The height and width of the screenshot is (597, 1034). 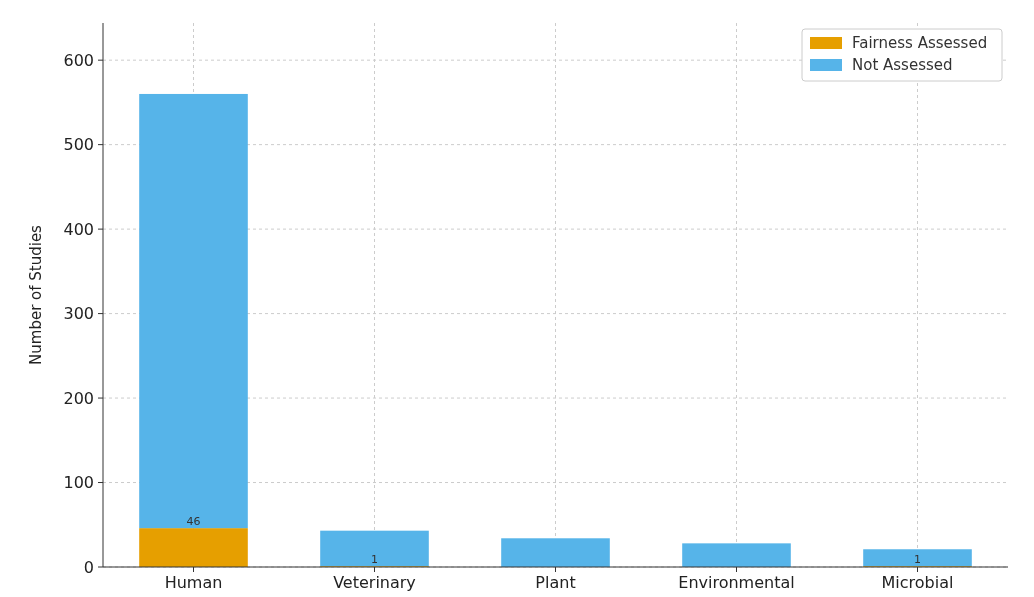 I want to click on x-tick-label: Plant, so click(x=555, y=582).